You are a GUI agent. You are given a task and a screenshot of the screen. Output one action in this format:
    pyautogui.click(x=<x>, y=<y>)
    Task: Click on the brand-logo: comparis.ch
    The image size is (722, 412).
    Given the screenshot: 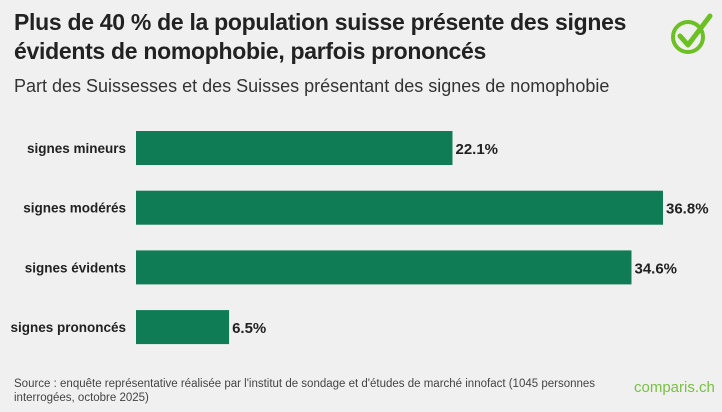 What is the action you would take?
    pyautogui.click(x=674, y=387)
    